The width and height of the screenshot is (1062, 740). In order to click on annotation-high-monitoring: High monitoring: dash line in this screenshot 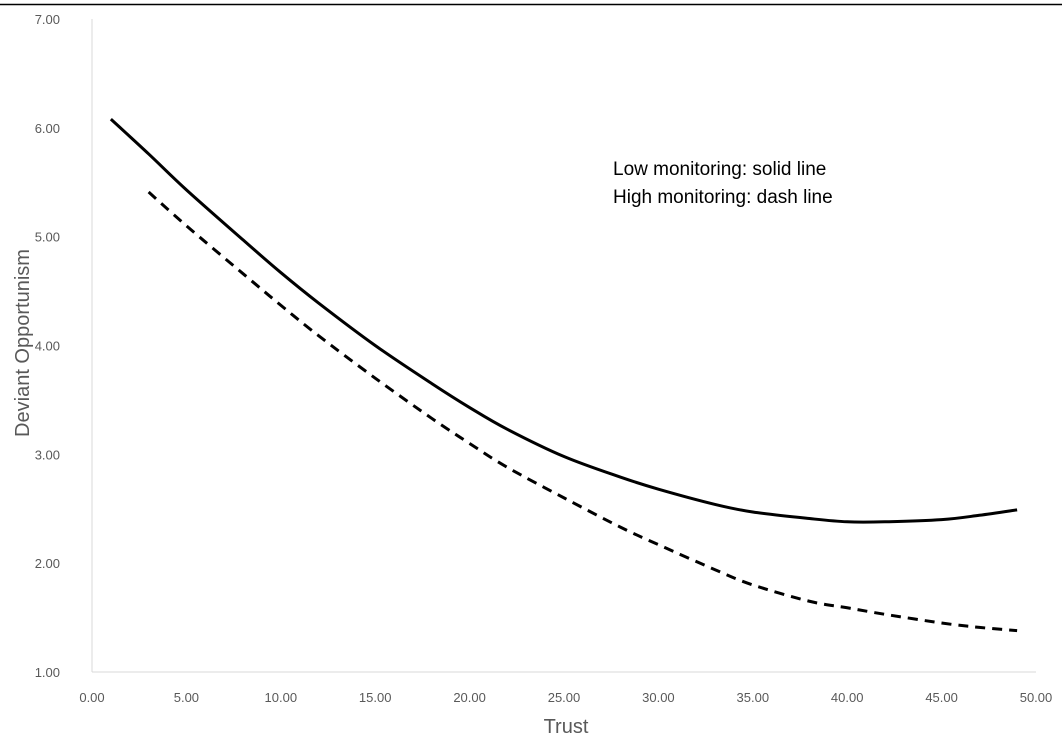, I will do `click(723, 197)`.